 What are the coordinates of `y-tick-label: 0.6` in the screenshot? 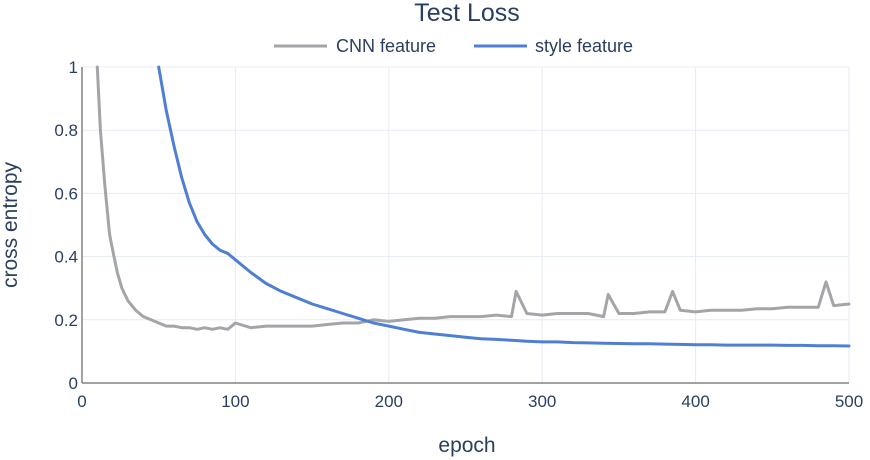 It's located at (66, 193).